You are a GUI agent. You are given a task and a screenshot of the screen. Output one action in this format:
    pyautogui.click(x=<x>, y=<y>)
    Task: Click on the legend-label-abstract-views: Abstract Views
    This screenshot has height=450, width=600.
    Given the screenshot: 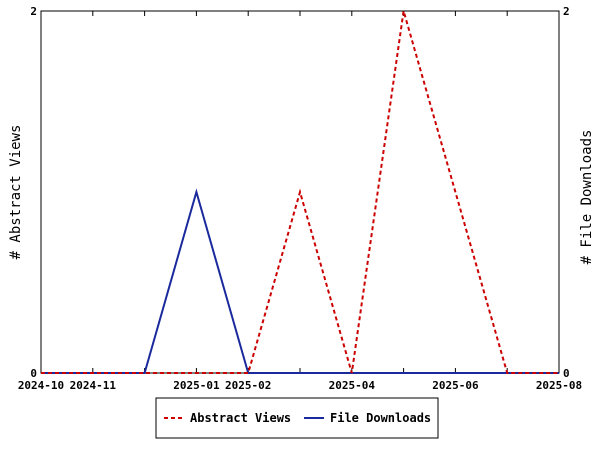 What is the action you would take?
    pyautogui.click(x=240, y=418)
    